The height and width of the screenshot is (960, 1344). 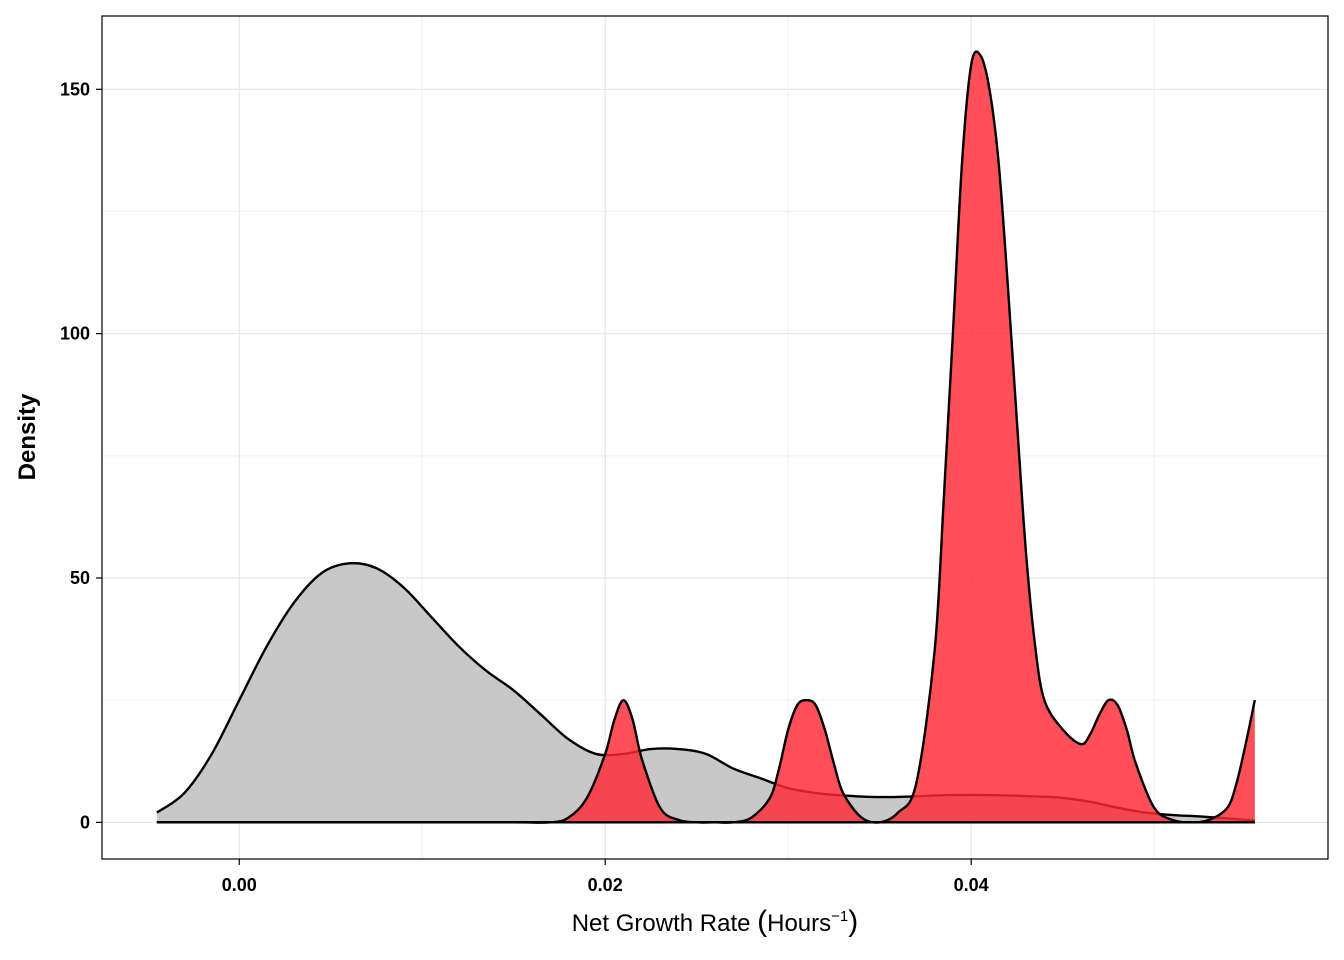 What do you see at coordinates (605, 885) in the screenshot?
I see `x-tick-label: 0.02` at bounding box center [605, 885].